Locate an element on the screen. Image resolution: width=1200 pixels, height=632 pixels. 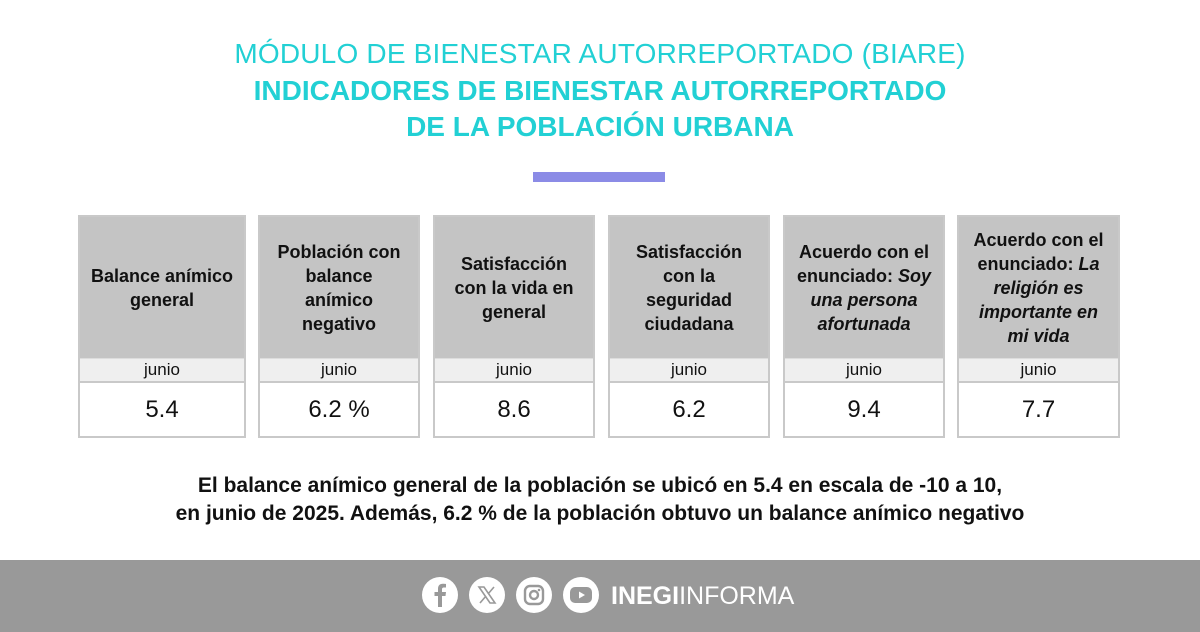
indicator-statement: Soy una persona afortunada is located at coordinates (871, 299).